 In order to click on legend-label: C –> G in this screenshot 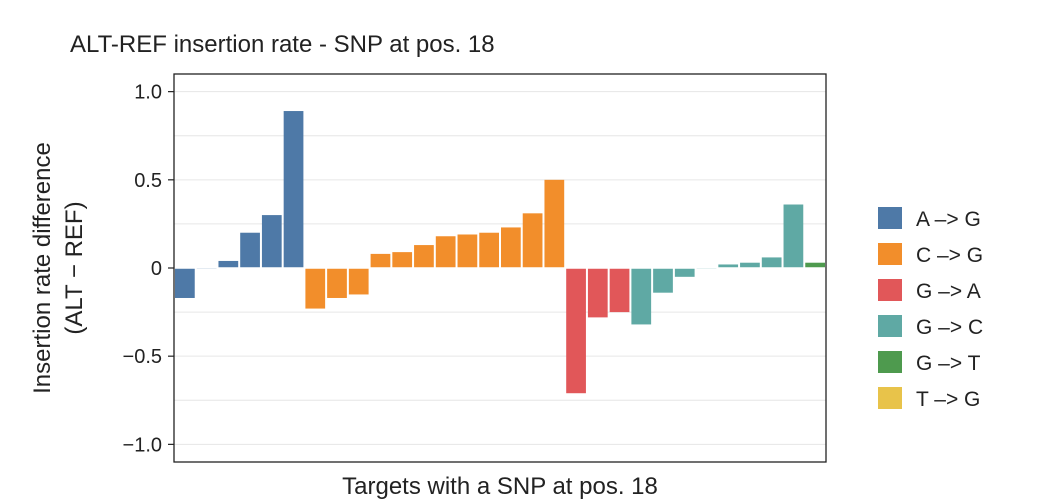, I will do `click(949, 255)`.